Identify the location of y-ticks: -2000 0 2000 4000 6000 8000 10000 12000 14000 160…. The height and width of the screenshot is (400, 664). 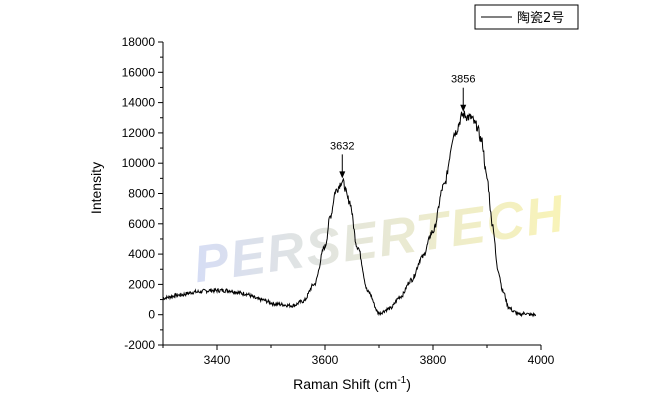
(142, 193).